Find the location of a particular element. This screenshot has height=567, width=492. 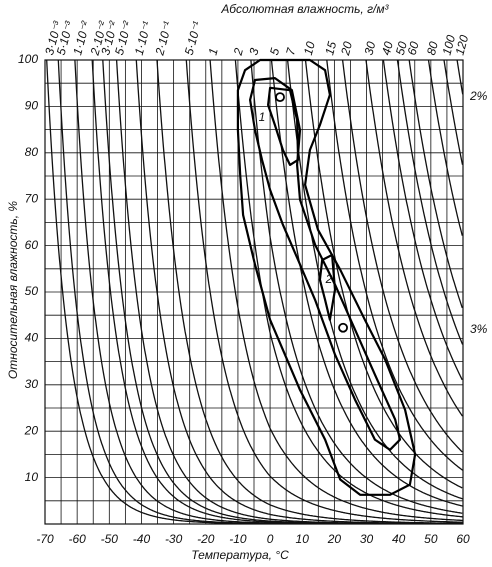

top-tick-label: 7 is located at coordinates (291, 50).